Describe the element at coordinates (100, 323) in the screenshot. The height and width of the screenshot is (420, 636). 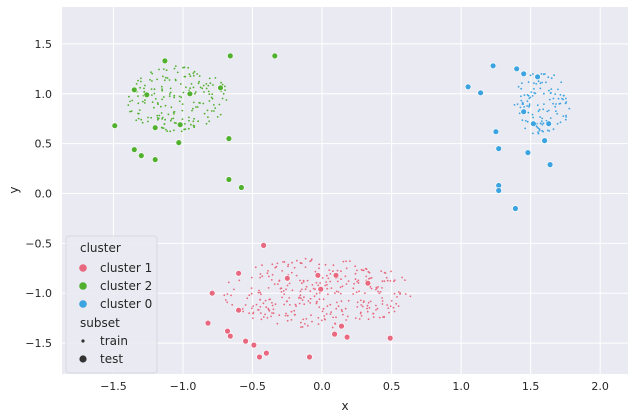
I see `legend-title-subset: subset` at that location.